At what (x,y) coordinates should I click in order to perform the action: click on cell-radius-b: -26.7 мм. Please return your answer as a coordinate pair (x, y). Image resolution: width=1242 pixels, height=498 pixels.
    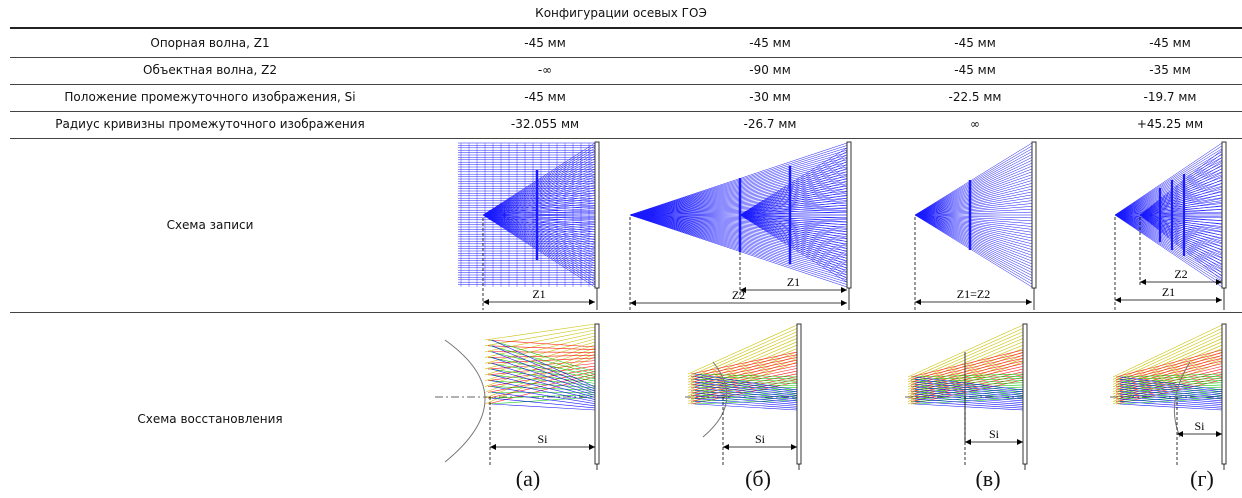
    Looking at the image, I should click on (770, 124).